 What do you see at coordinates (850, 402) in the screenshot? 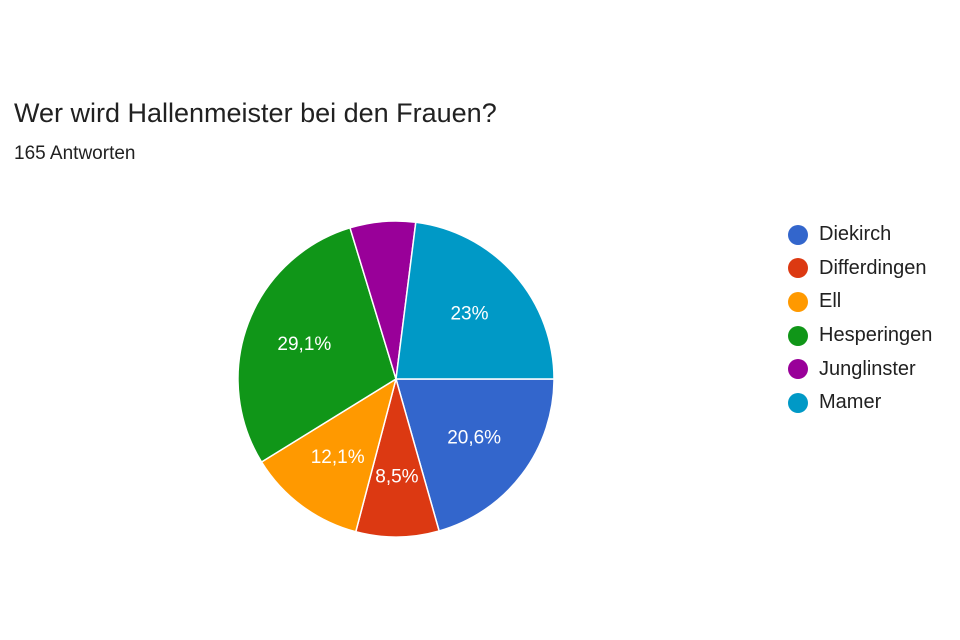
I see `legend-label: Mamer` at bounding box center [850, 402].